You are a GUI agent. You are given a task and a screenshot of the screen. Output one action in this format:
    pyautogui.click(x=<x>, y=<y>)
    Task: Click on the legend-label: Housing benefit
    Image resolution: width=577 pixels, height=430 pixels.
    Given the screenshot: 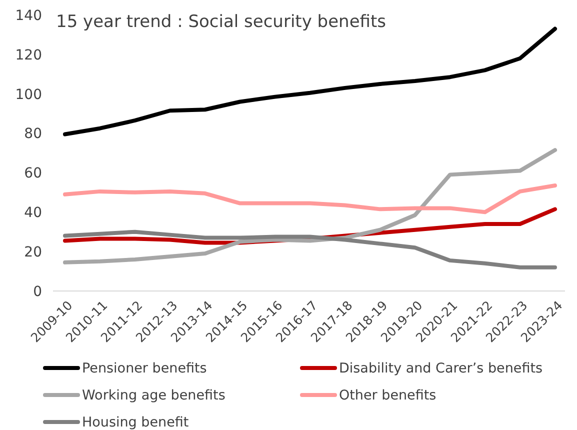 What is the action you would take?
    pyautogui.click(x=135, y=422)
    